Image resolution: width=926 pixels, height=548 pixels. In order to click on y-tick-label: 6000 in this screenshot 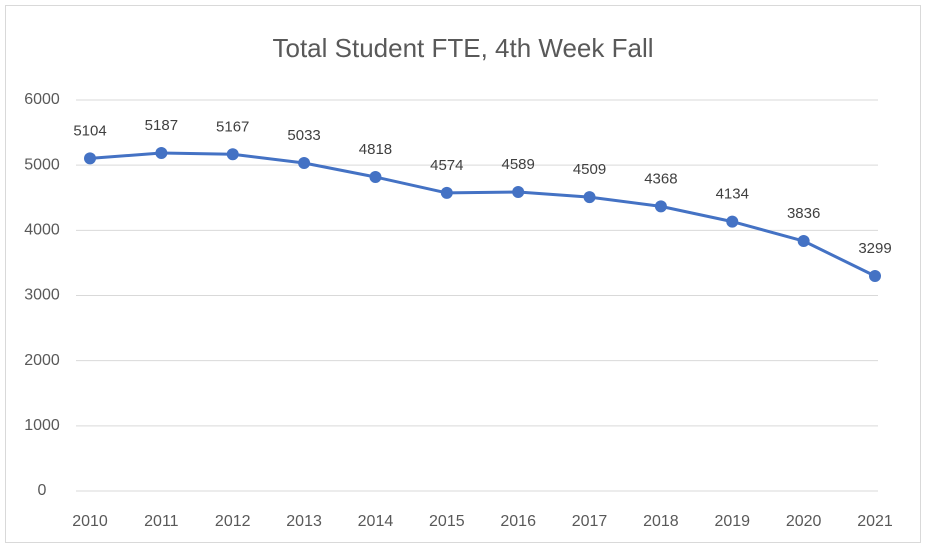, I will do `click(42, 99)`.